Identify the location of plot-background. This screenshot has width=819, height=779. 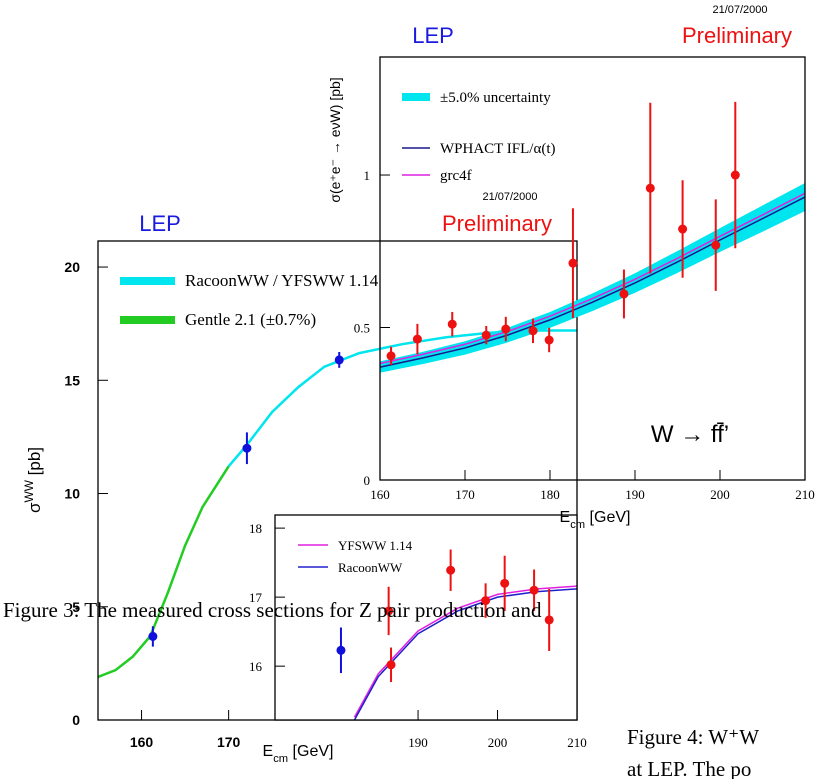
(426, 617).